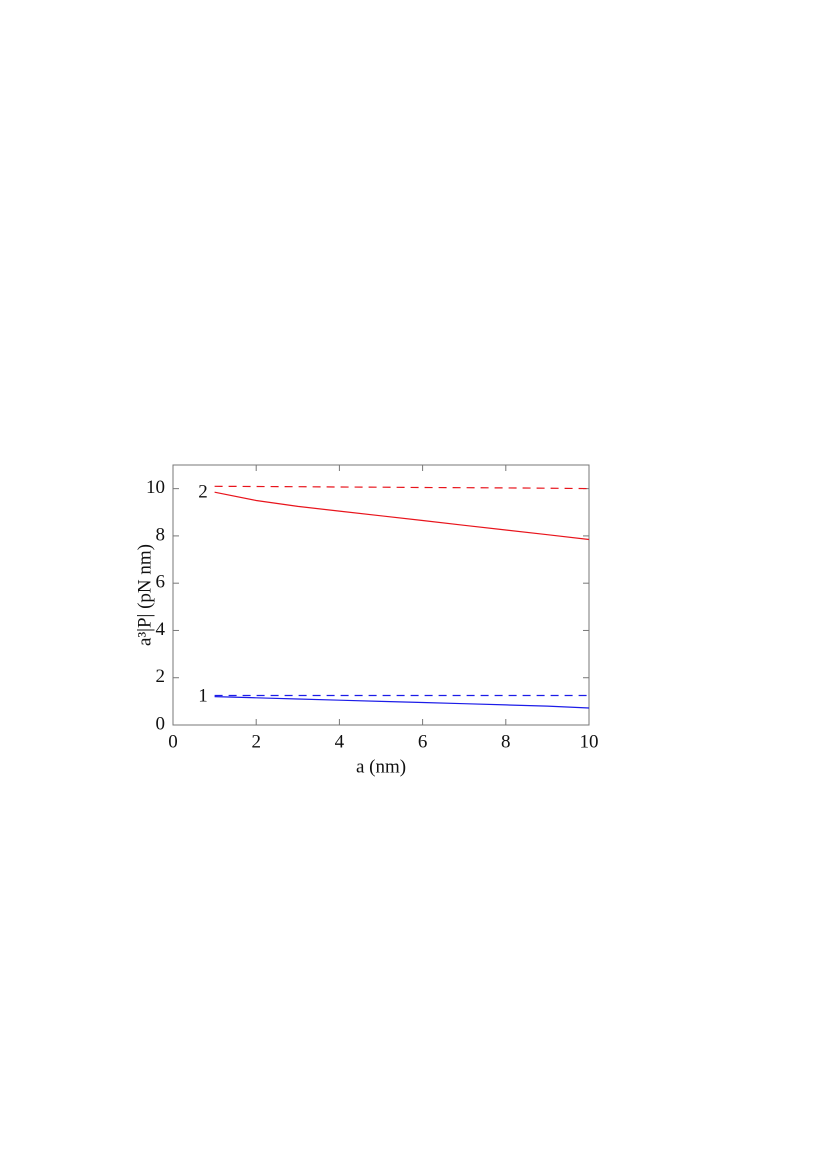 The image size is (827, 1170). Describe the element at coordinates (173, 741) in the screenshot. I see `x-tick-label: 0` at that location.